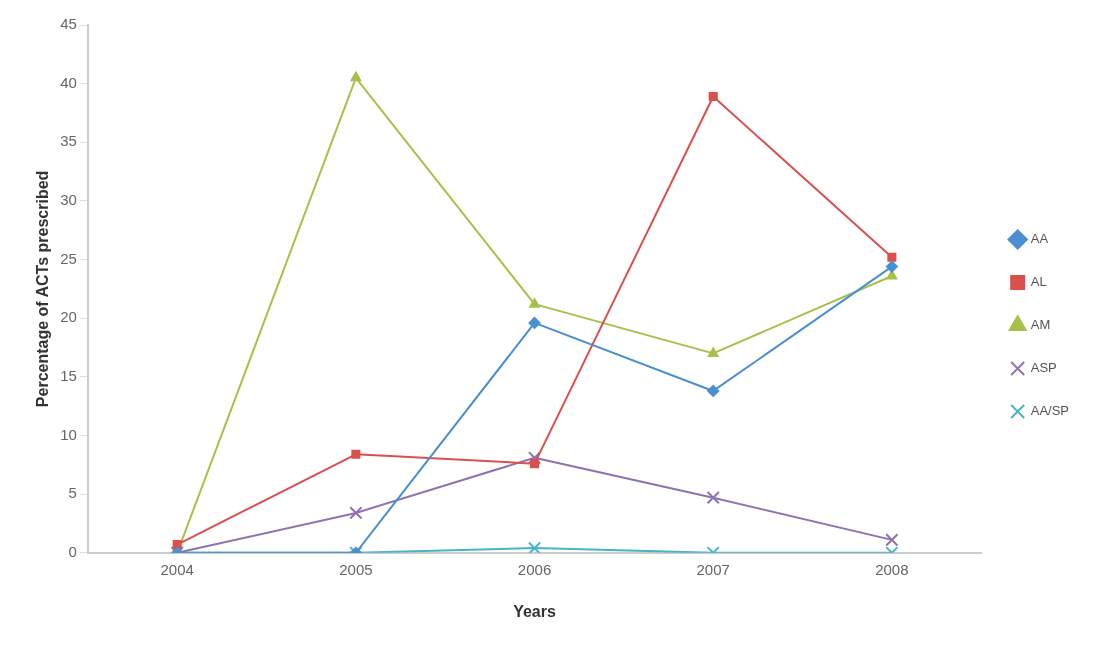  What do you see at coordinates (1038, 282) in the screenshot?
I see `legend-label: AL` at bounding box center [1038, 282].